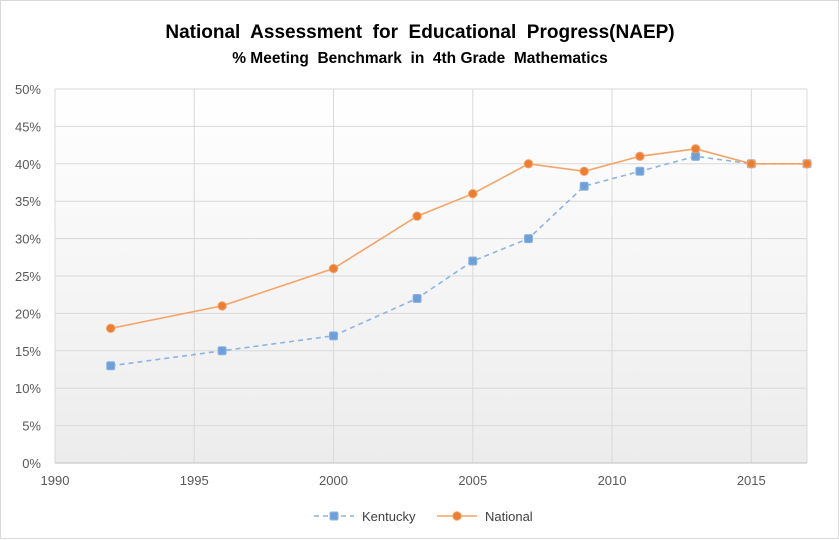 Image resolution: width=839 pixels, height=540 pixels. I want to click on legend-label: National, so click(509, 516).